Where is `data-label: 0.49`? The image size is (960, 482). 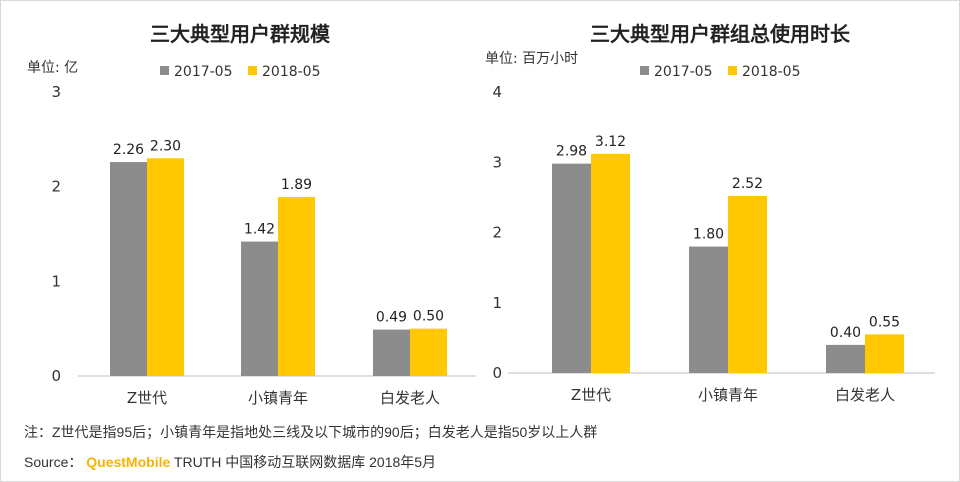
data-label: 0.49 is located at coordinates (391, 318).